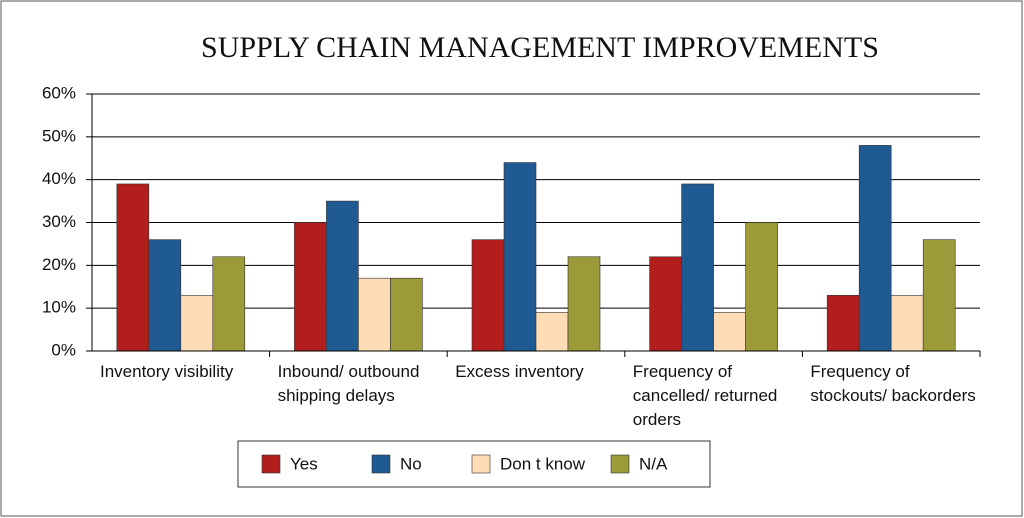 This screenshot has width=1024, height=518. I want to click on x-tick-label: Inbound/ outbound shipping delays, so click(348, 383).